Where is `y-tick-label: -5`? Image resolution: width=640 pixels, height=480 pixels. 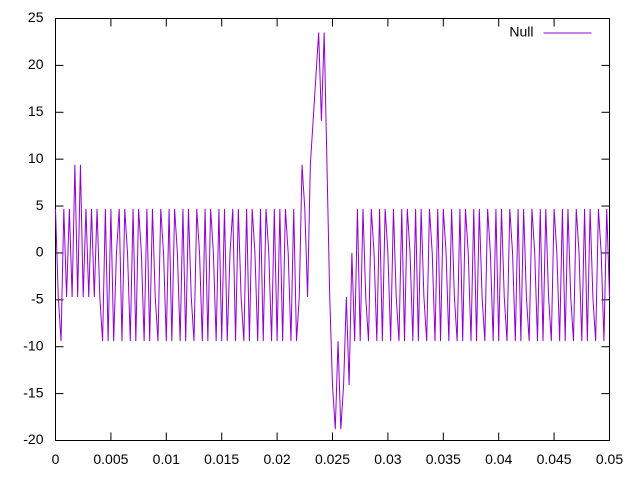
y-tick-label: -5 is located at coordinates (37, 299).